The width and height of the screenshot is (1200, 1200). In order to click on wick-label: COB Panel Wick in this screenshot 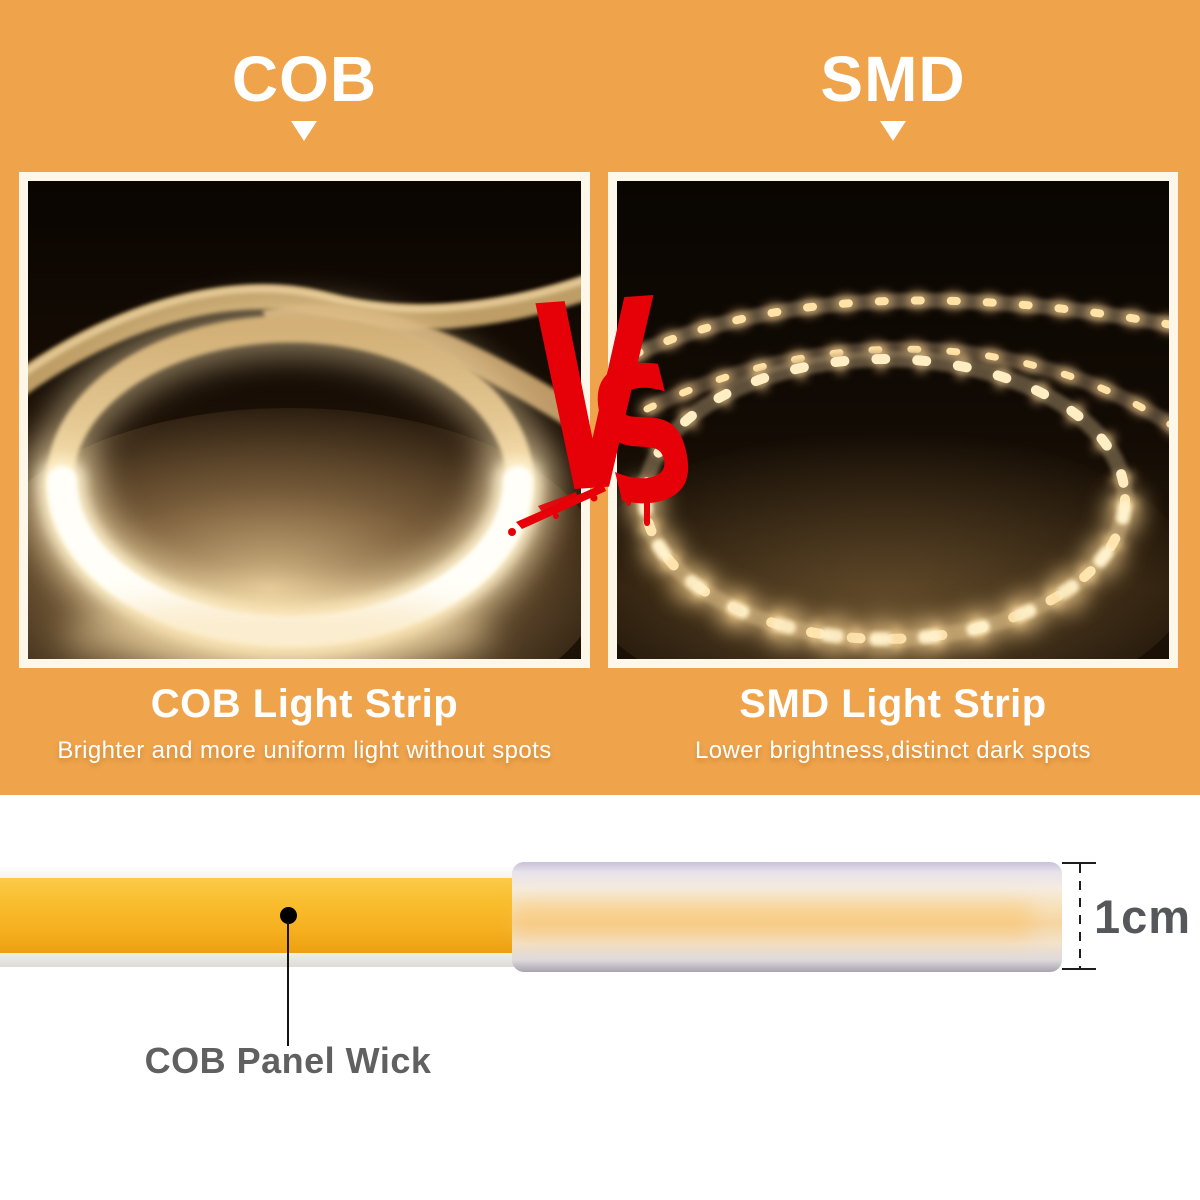, I will do `click(288, 1060)`.